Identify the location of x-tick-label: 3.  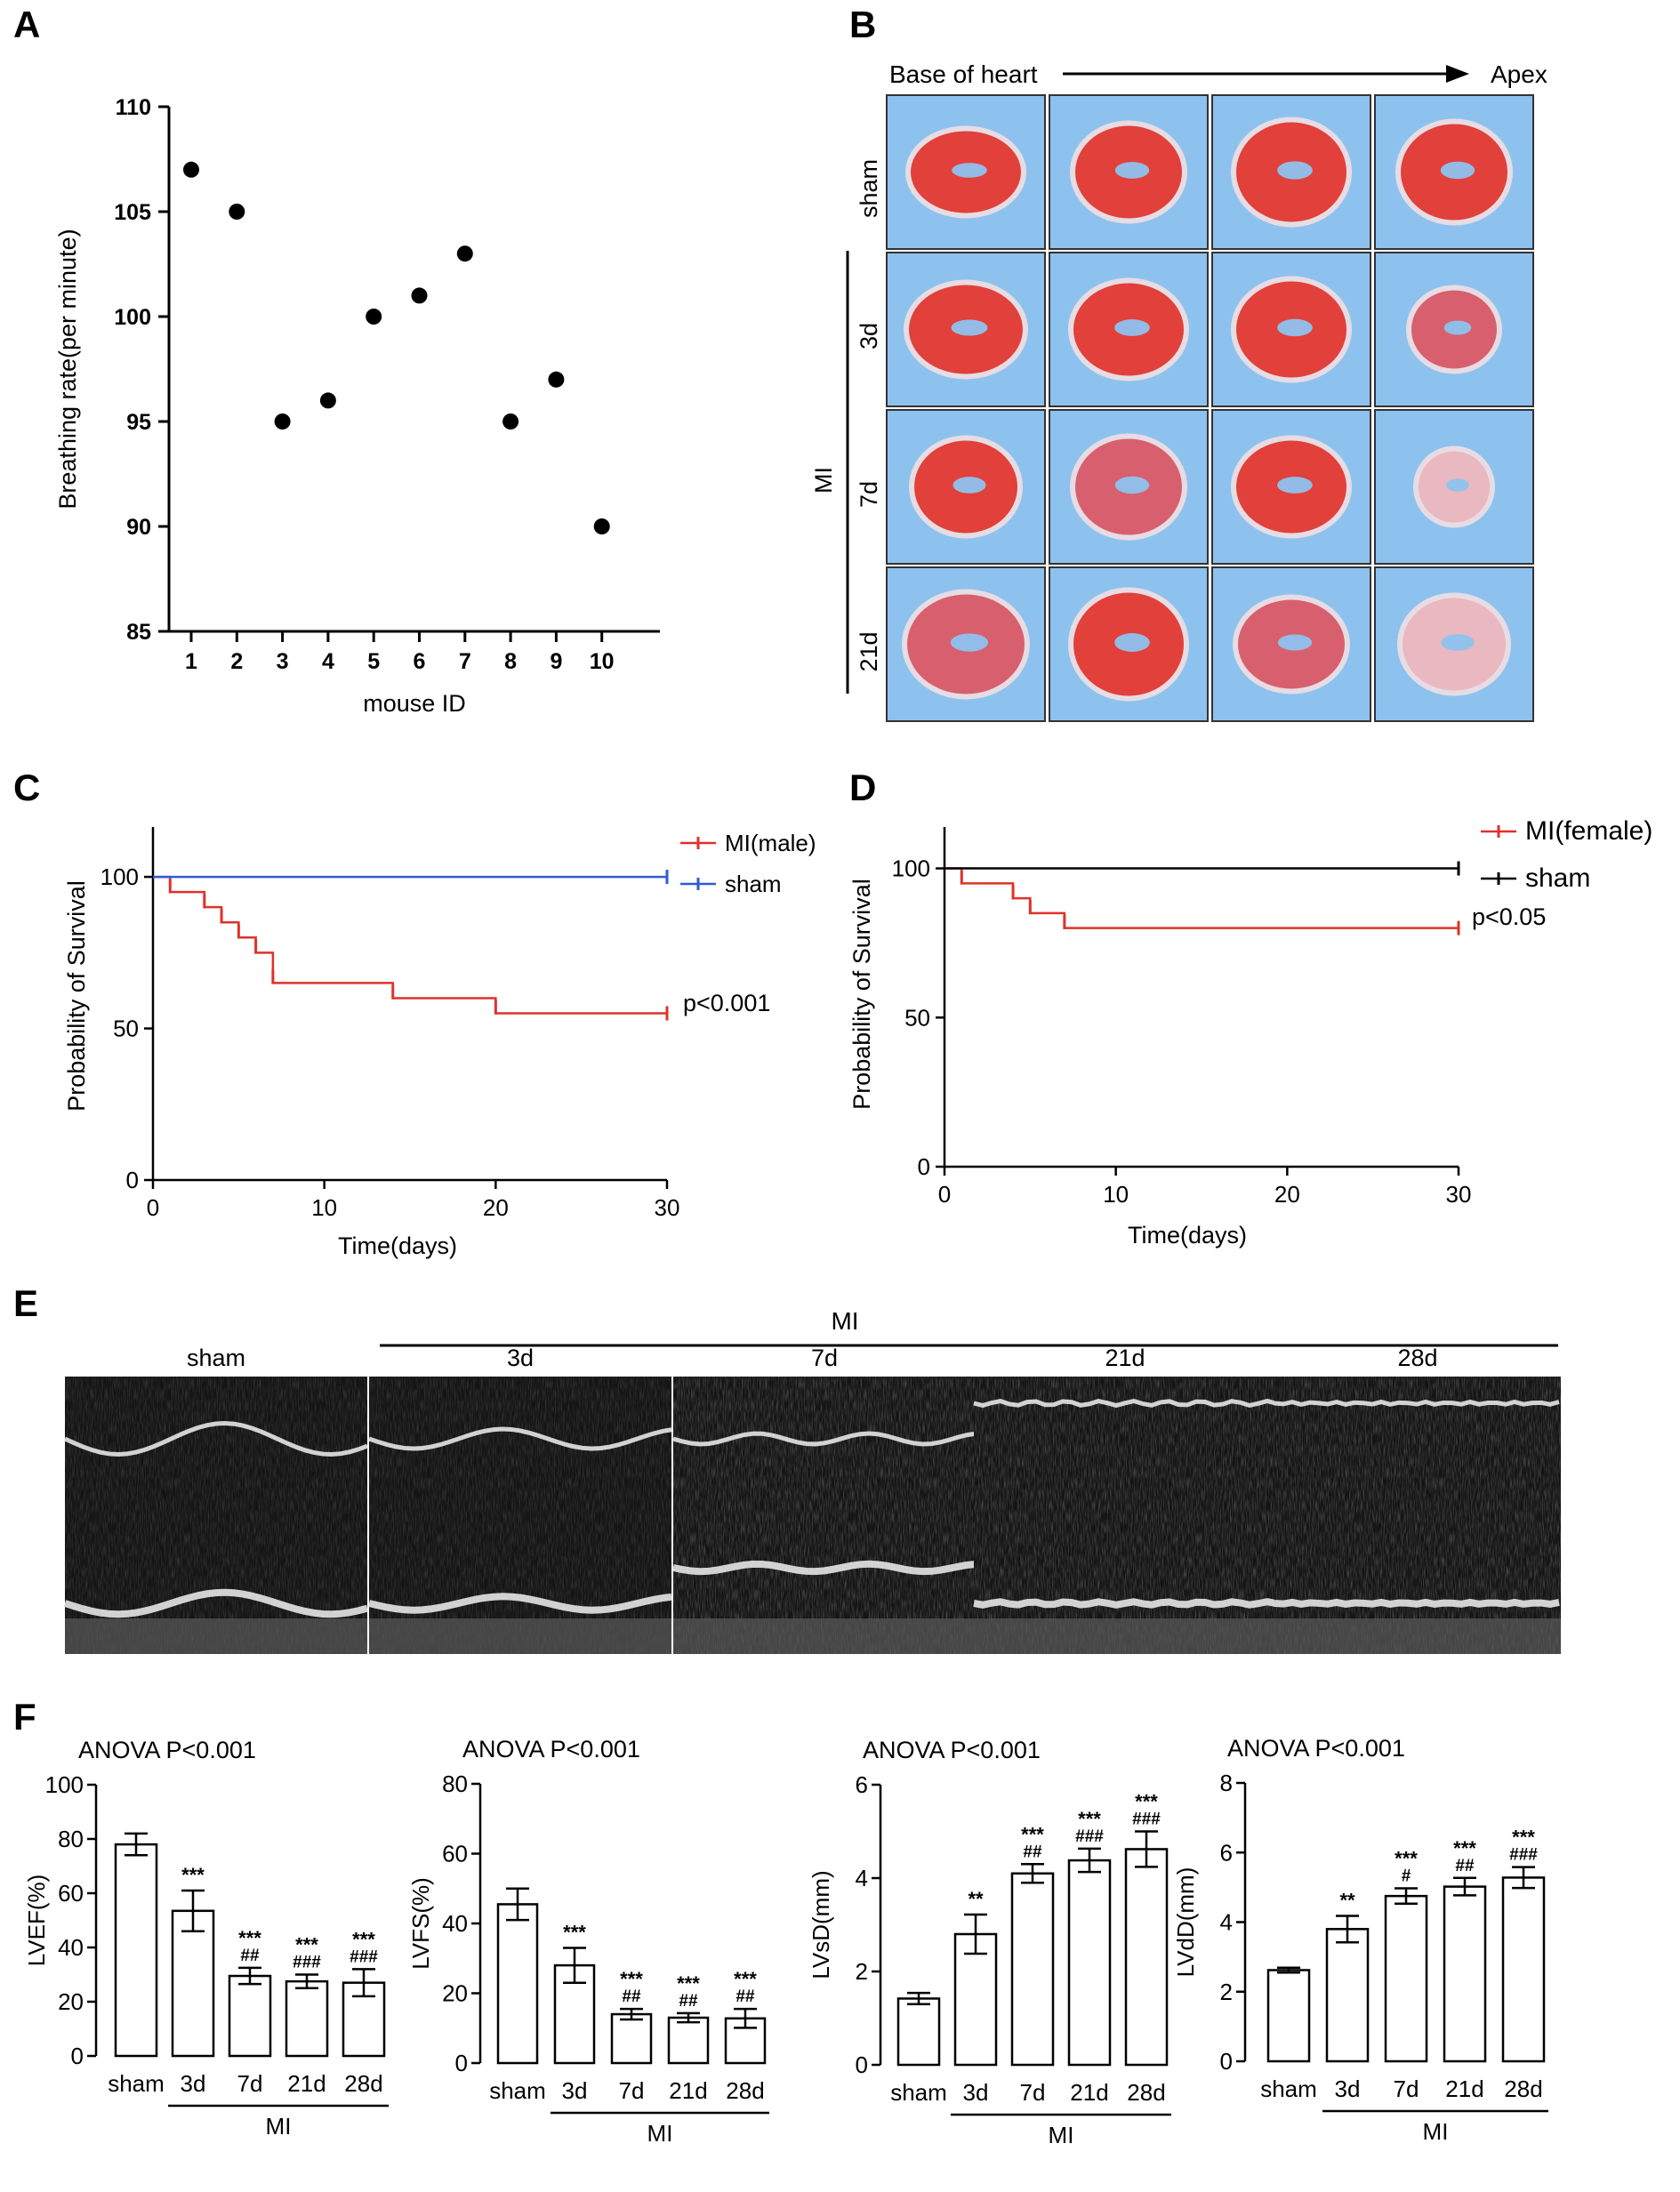
(283, 661).